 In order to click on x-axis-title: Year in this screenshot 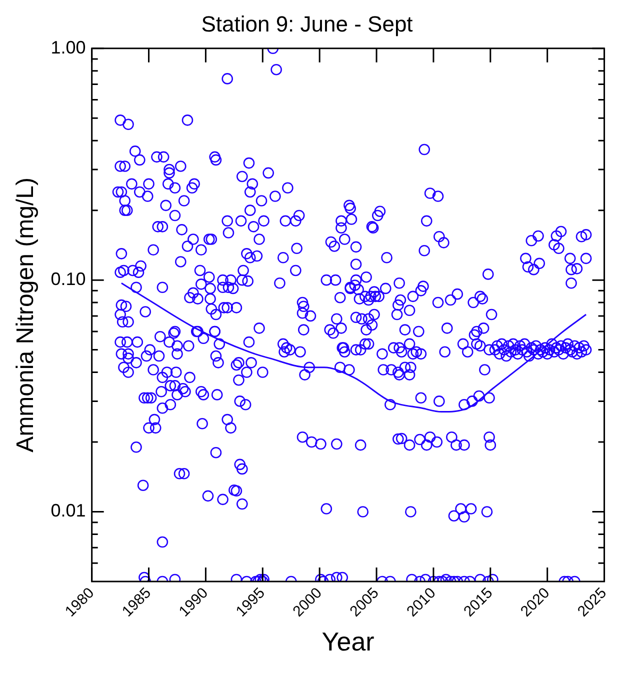, I will do `click(348, 641)`.